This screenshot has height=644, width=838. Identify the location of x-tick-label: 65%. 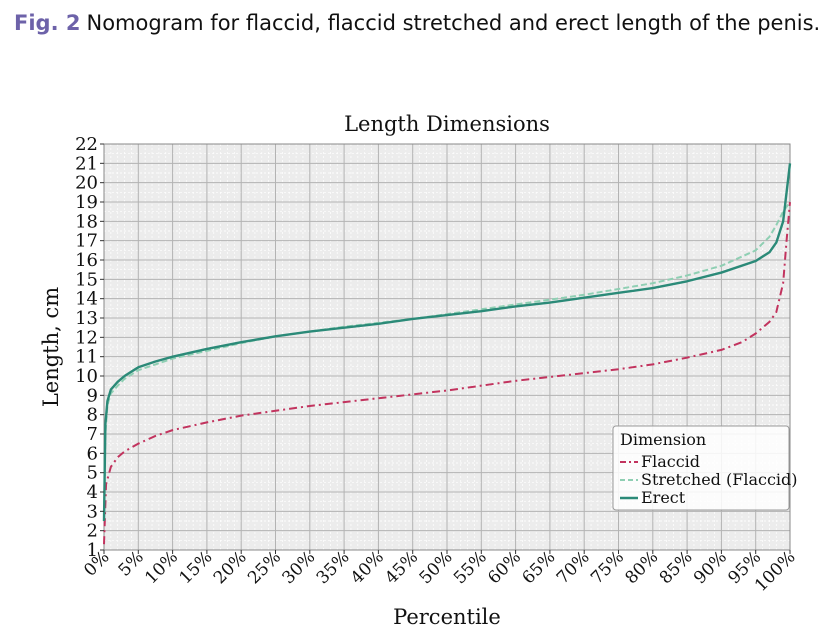
(539, 567).